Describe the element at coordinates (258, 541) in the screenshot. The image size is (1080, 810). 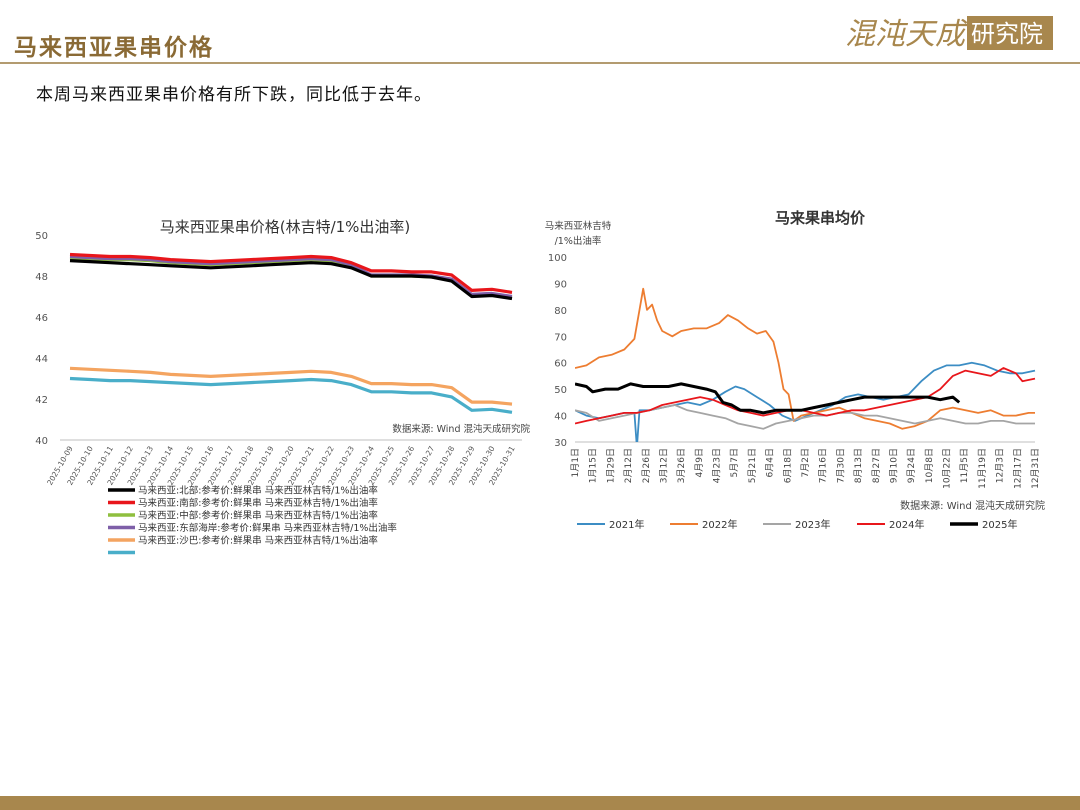
I see `legend-label: 马来西亚:沙巴:参考价:鲜果串 马来西亚林吉特/1%出油率` at that location.